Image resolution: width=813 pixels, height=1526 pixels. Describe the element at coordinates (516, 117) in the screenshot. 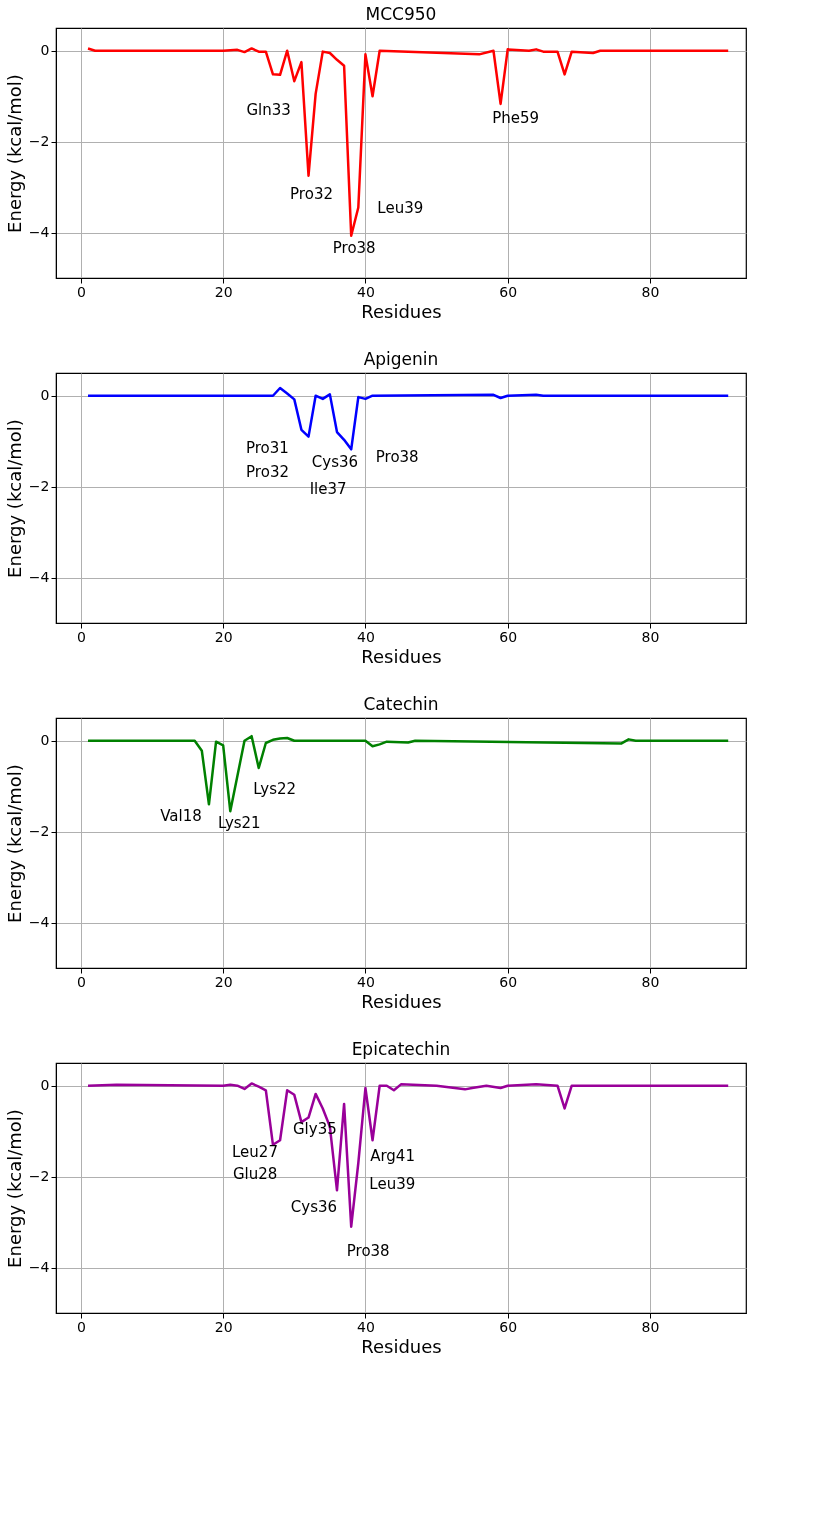

I see `annotation: Phe59` at that location.